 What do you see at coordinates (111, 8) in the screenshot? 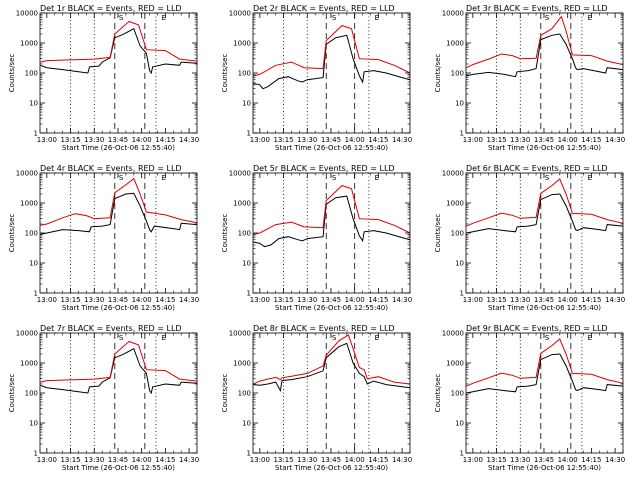
I see `panel-title: Det 1r BLACK = Events, RED = LLD` at bounding box center [111, 8].